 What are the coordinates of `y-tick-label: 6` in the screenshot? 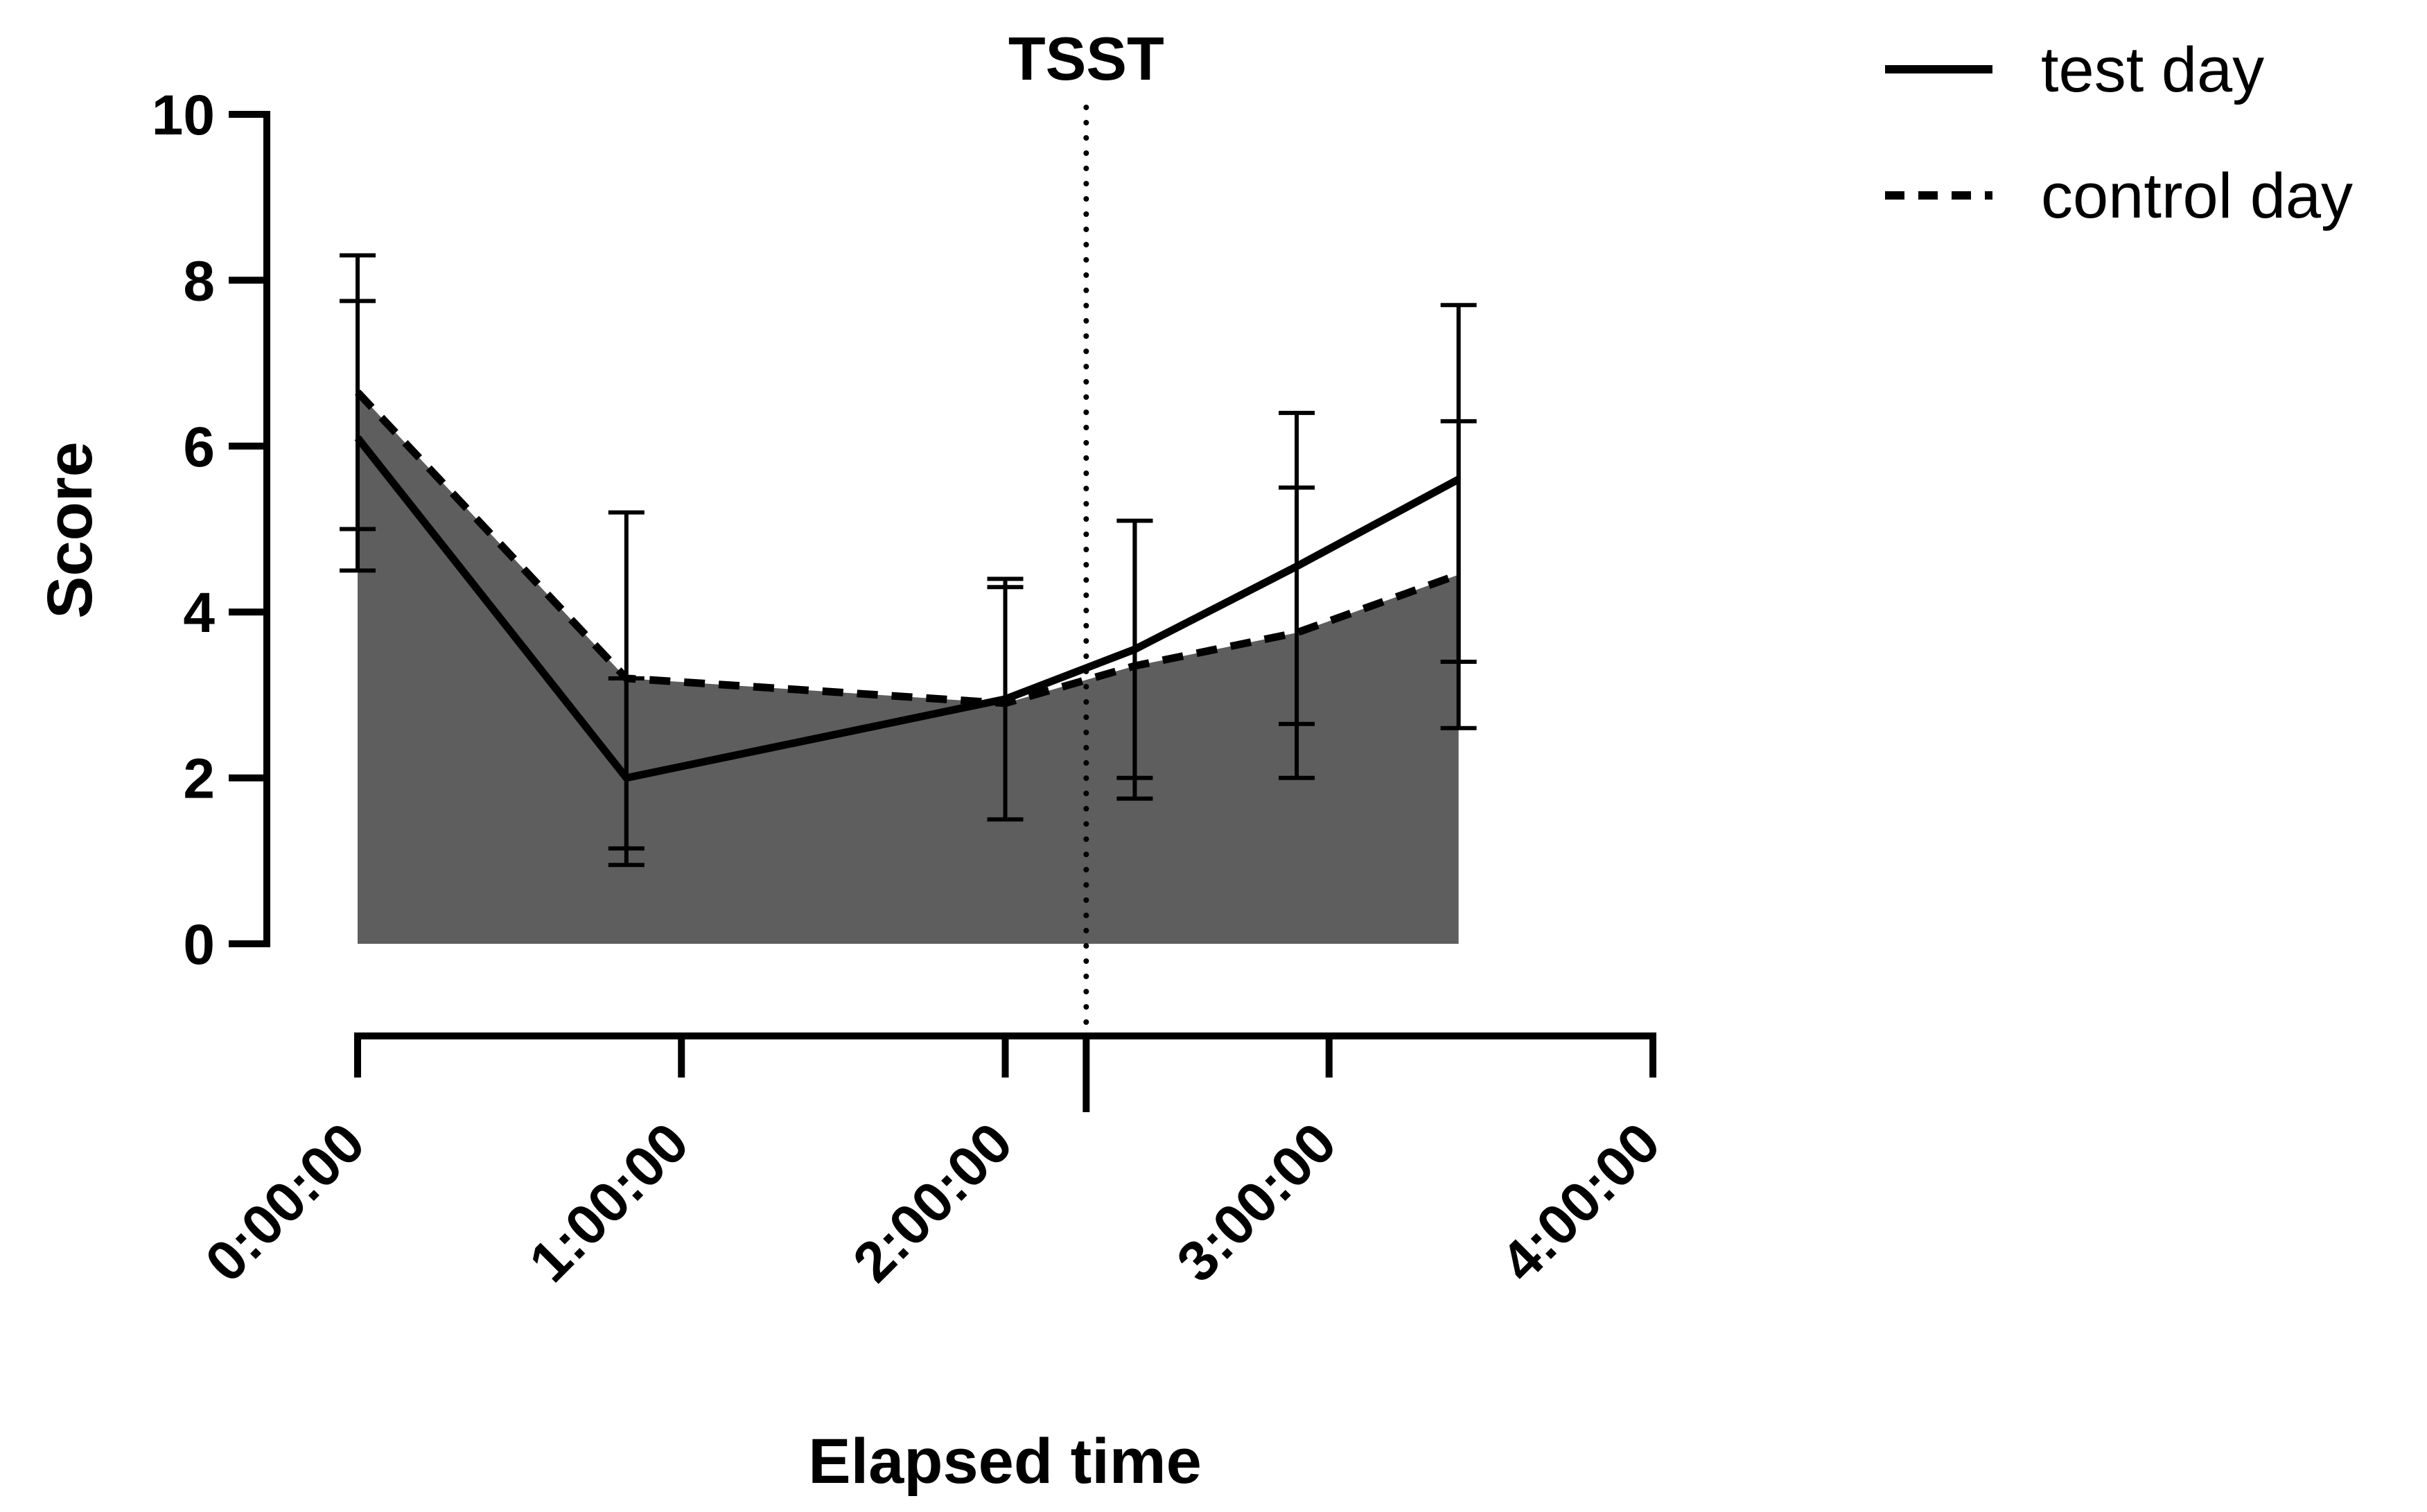 It's located at (199, 447).